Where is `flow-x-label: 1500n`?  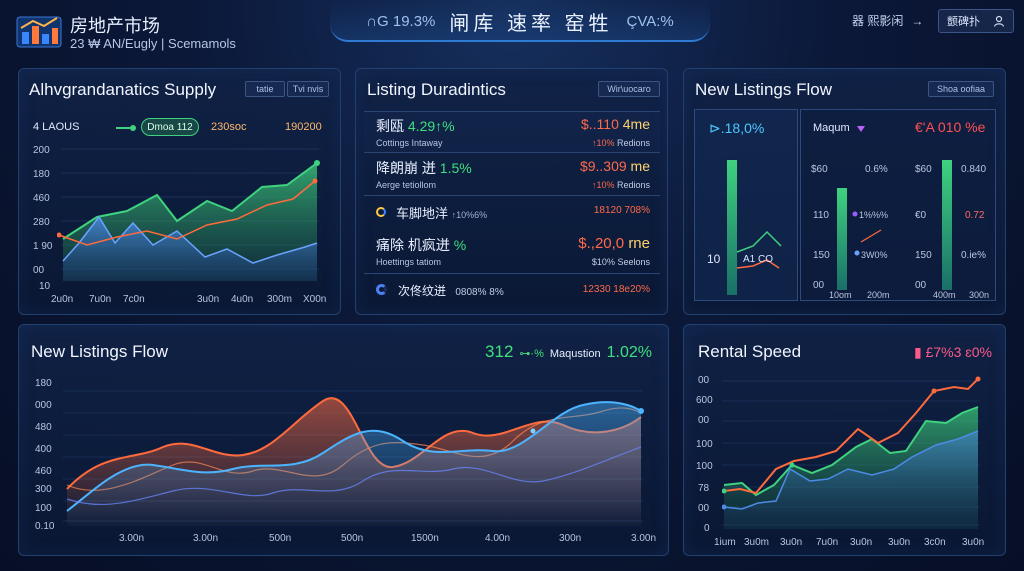 flow-x-label: 1500n is located at coordinates (425, 538).